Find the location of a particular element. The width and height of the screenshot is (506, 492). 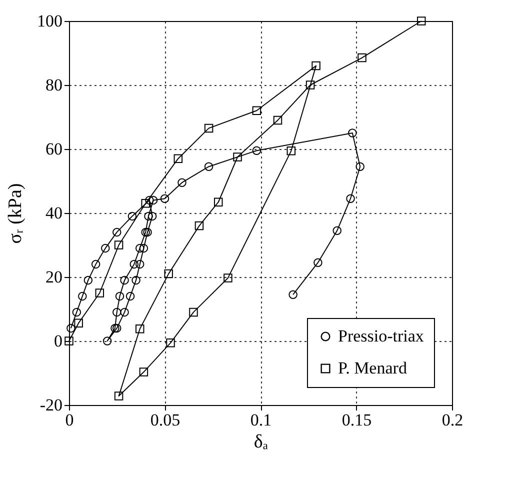

y-tick-label: 80 is located at coordinates (54, 85).